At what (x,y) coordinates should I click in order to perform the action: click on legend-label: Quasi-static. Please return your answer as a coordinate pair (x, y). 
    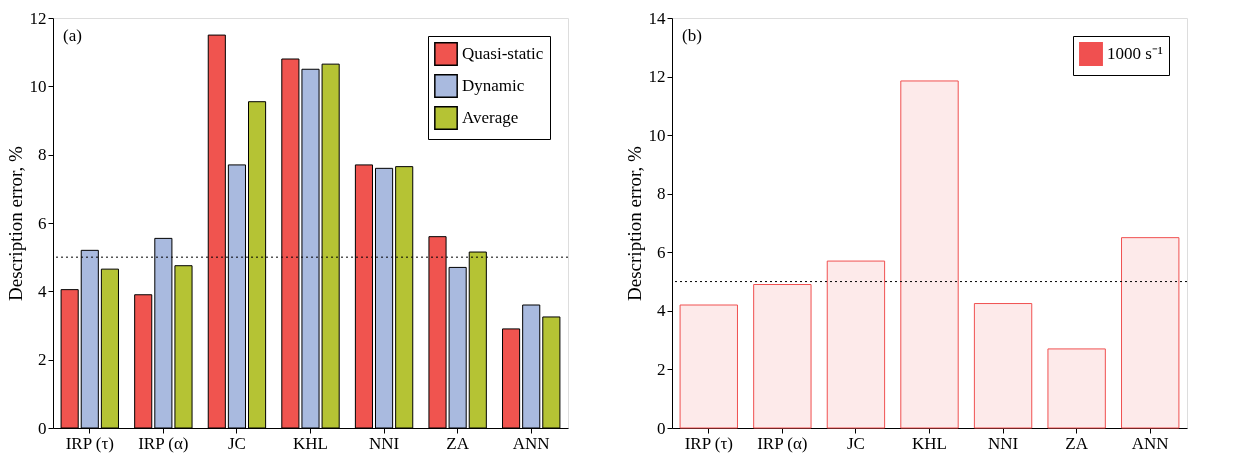
    Looking at the image, I should click on (503, 53).